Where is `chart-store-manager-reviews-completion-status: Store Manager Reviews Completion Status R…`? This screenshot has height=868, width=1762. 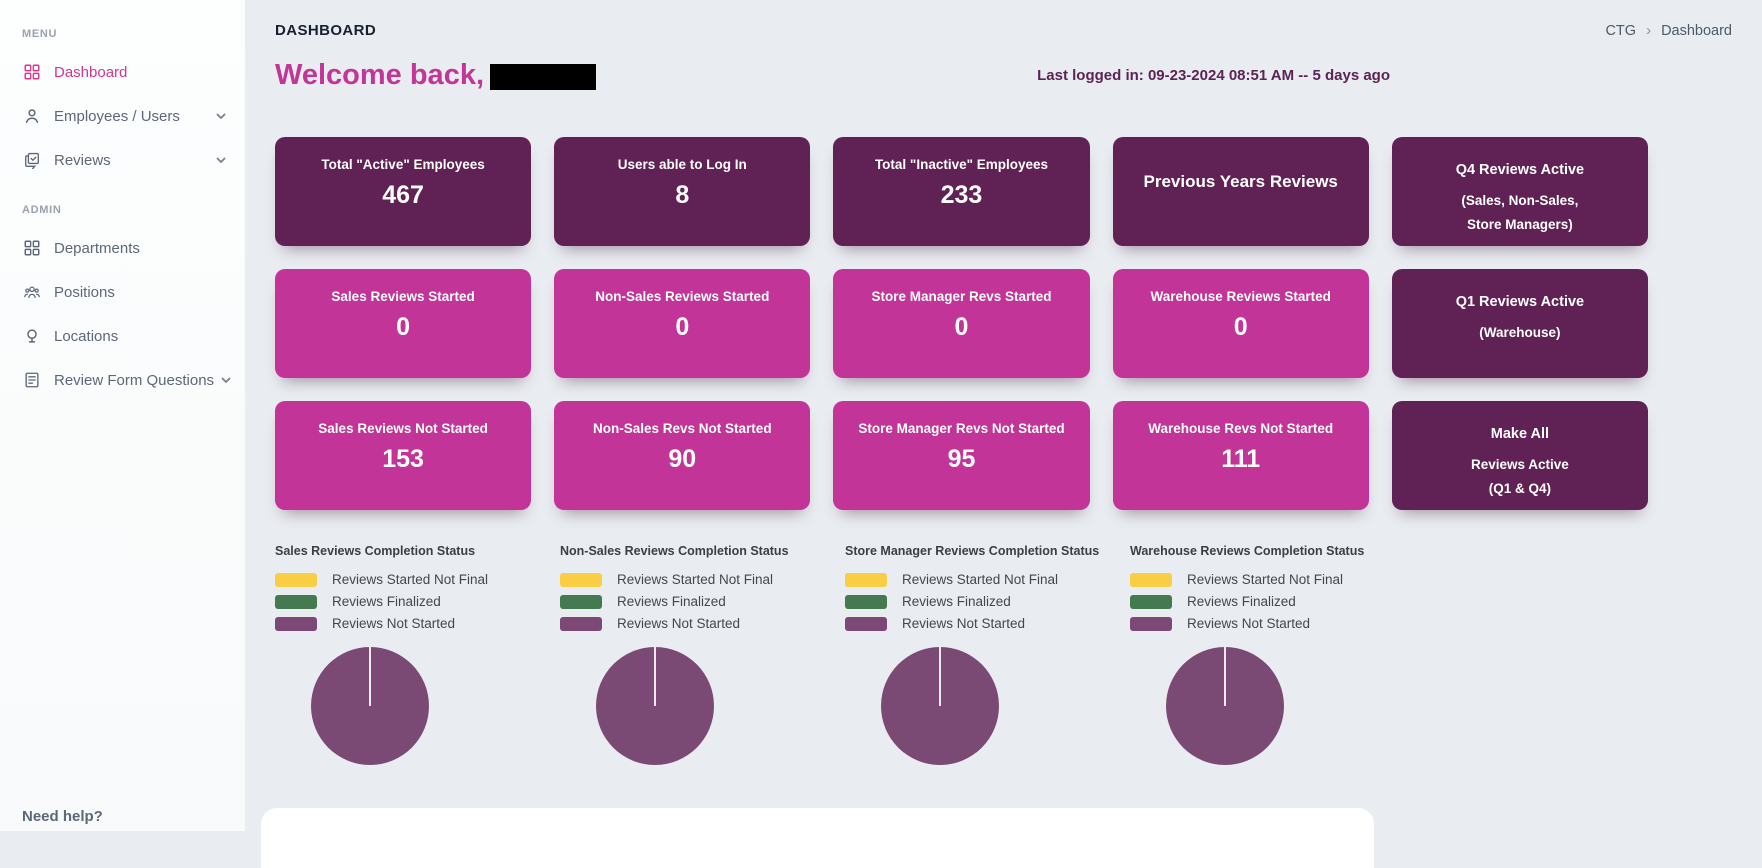
chart-store-manager-reviews-completion-status: Store Manager Reviews Completion Status R… is located at coordinates (987, 654).